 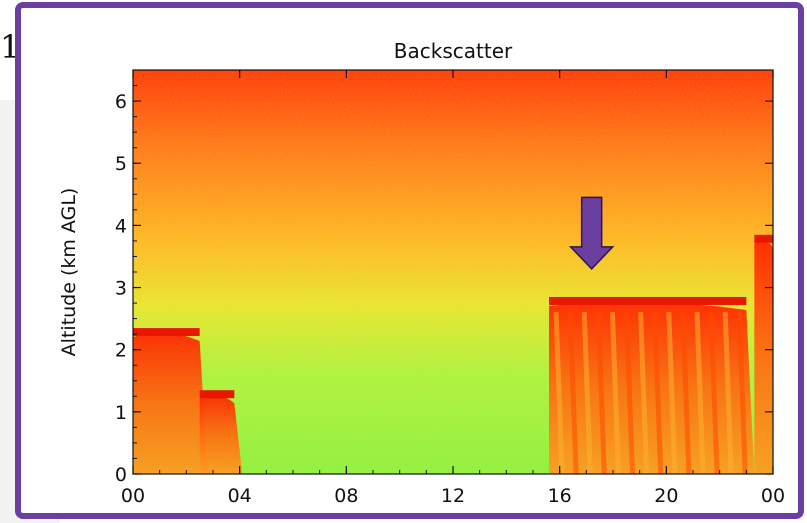 What do you see at coordinates (121, 289) in the screenshot?
I see `y-tick-label: 3` at bounding box center [121, 289].